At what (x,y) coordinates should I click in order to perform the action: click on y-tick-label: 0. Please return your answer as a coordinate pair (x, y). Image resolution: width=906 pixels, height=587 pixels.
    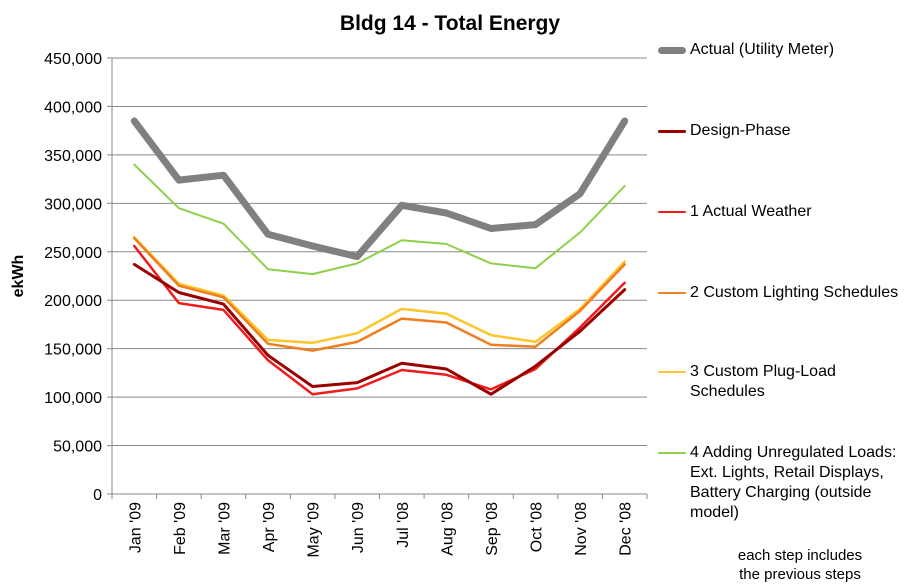
    Looking at the image, I should click on (97, 495).